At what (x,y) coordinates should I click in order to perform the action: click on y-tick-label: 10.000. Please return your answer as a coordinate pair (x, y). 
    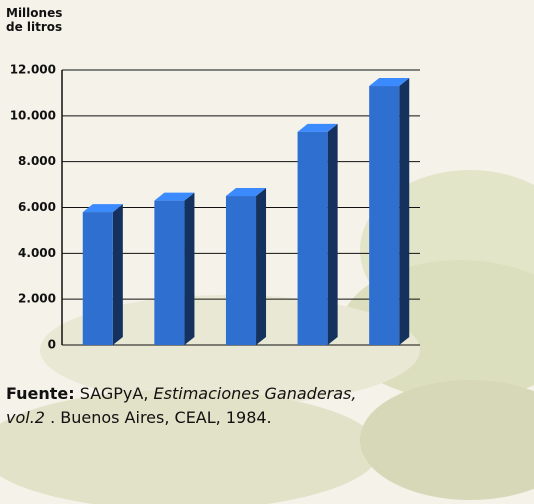
    Looking at the image, I should click on (33, 115).